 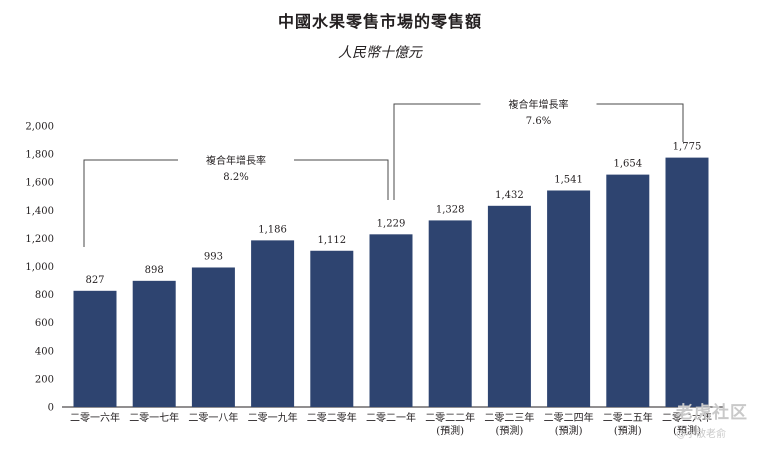 What do you see at coordinates (627, 164) in the screenshot?
I see `bar-value-label: 1,654` at bounding box center [627, 164].